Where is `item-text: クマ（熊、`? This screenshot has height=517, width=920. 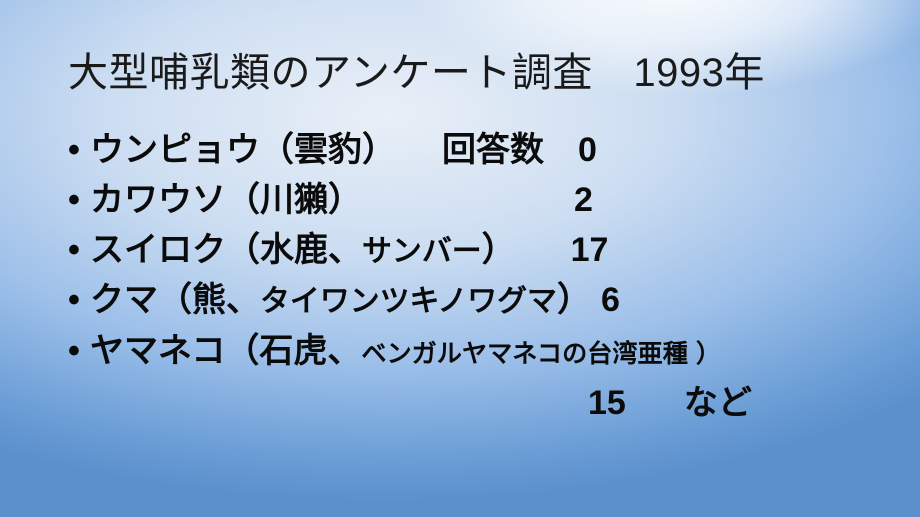
item-text: クマ（熊、 is located at coordinates (175, 300).